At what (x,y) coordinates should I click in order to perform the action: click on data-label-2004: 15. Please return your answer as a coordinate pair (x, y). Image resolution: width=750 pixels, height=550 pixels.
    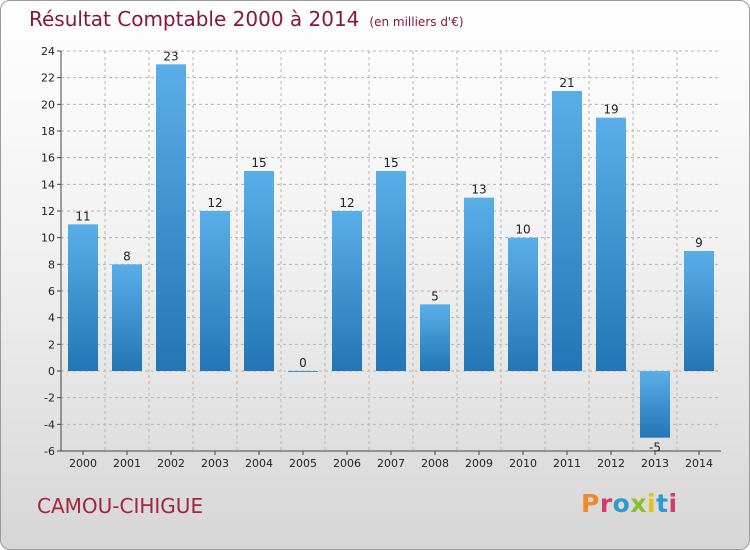
    Looking at the image, I should click on (258, 163).